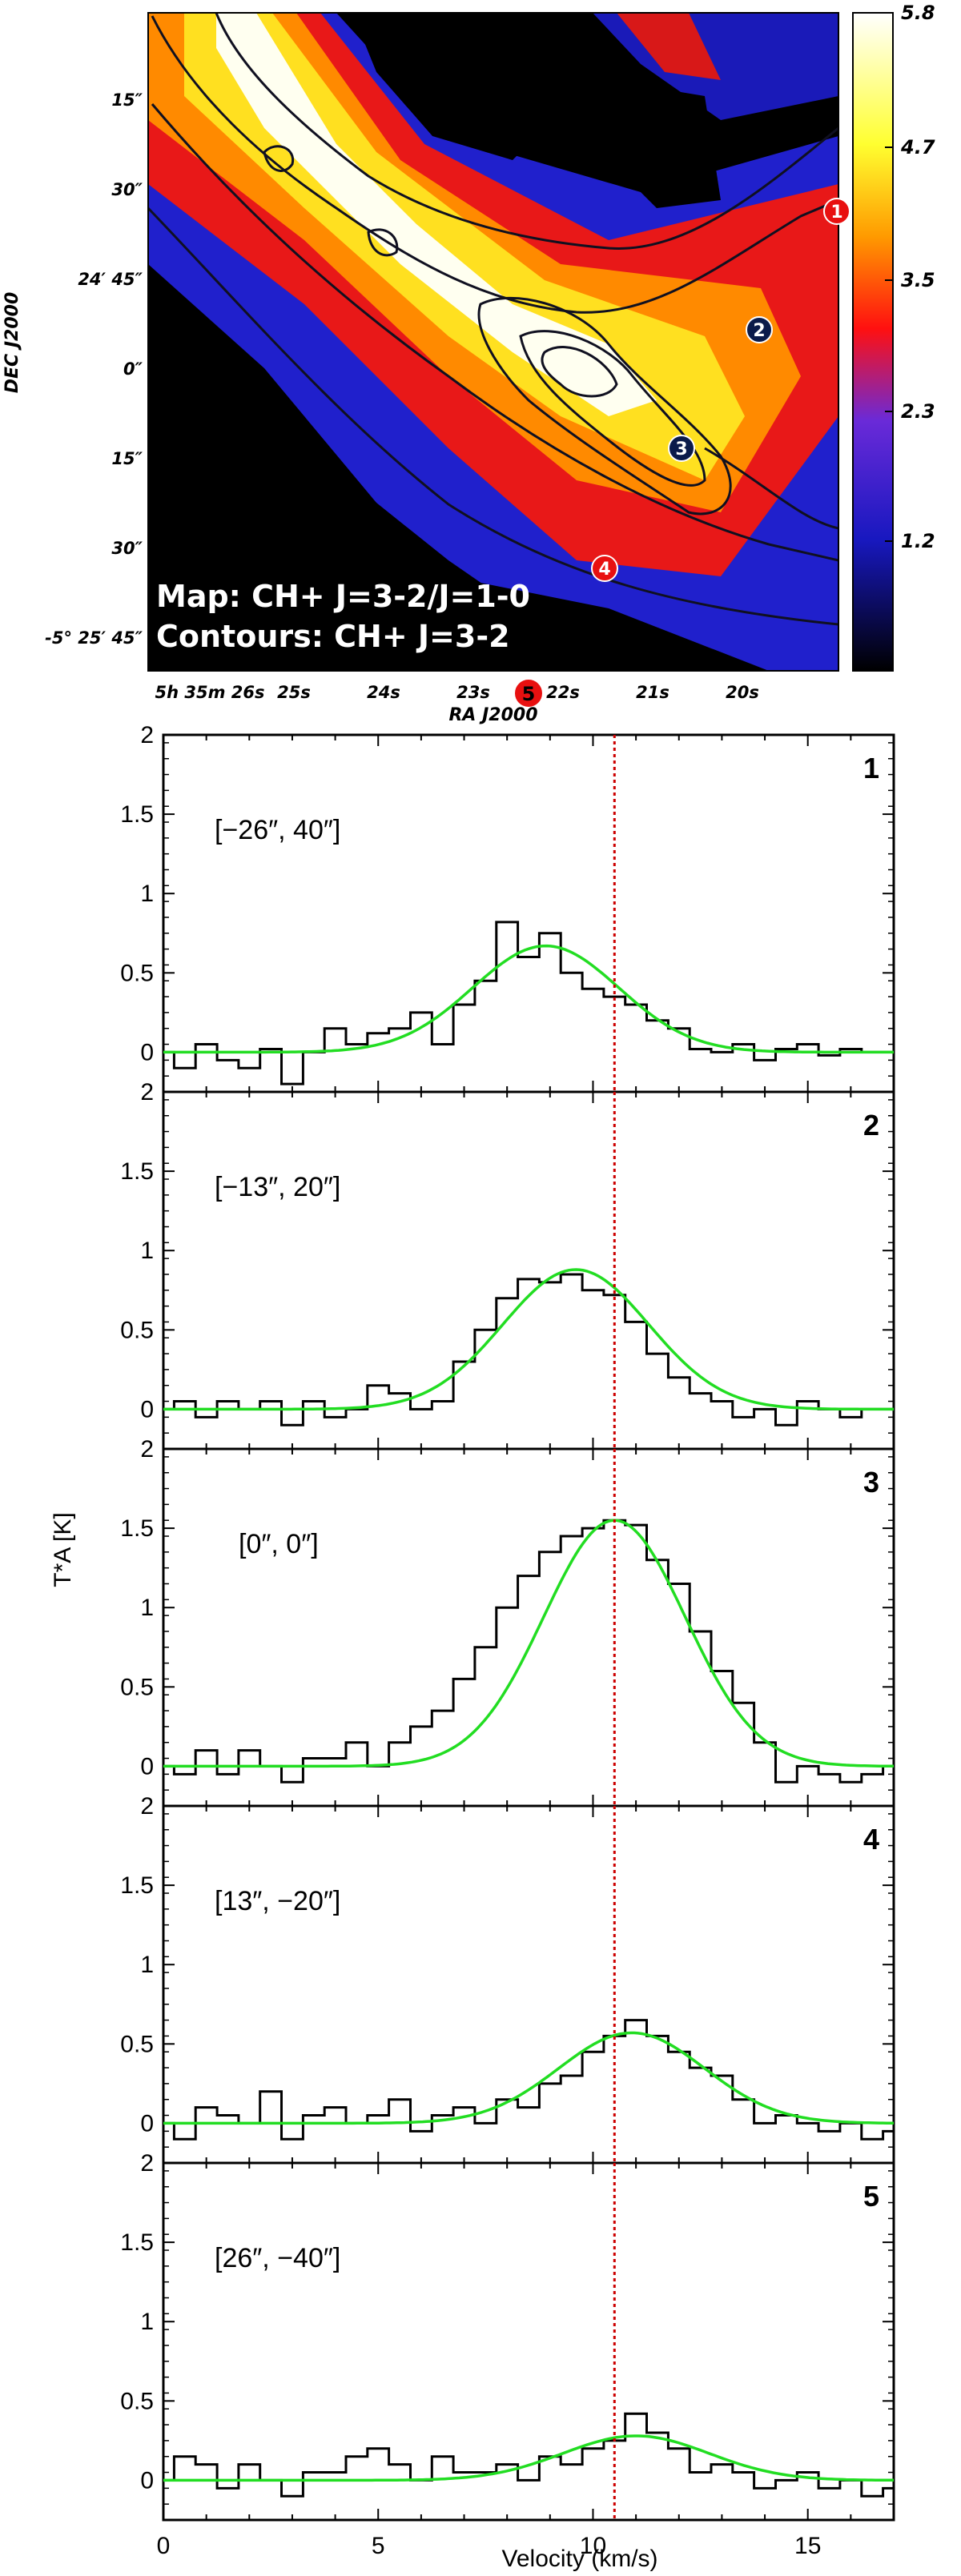  I want to click on panel-number-1: 1, so click(871, 768).